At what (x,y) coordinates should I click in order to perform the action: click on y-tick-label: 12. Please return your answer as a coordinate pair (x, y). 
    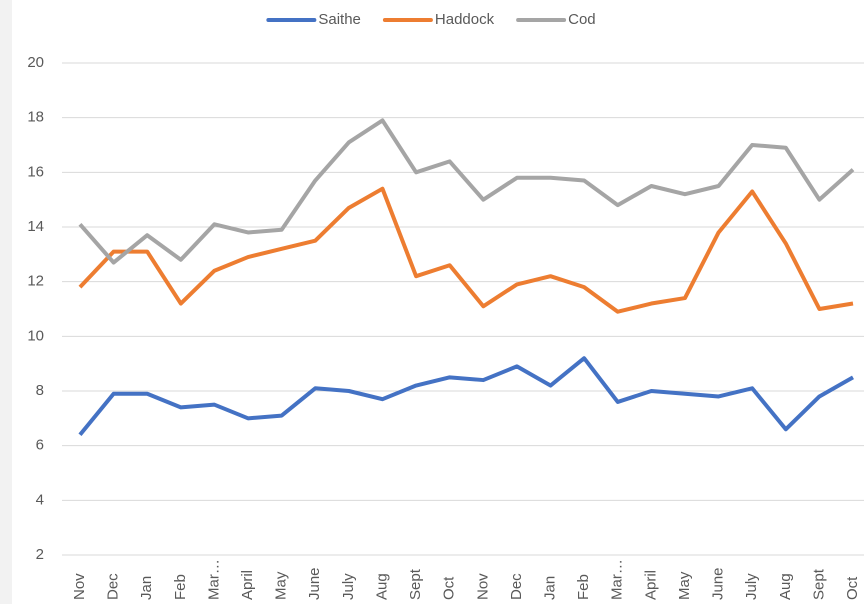
    Looking at the image, I should click on (35, 281).